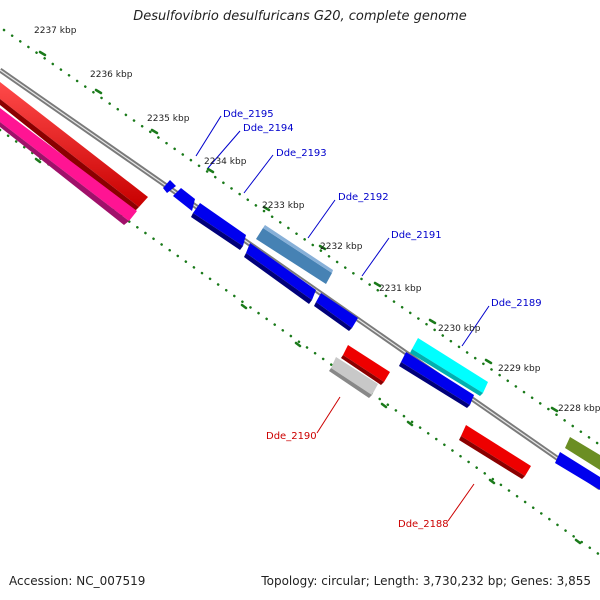  I want to click on gene-label-dde-2193: Dde_2193, so click(301, 153).